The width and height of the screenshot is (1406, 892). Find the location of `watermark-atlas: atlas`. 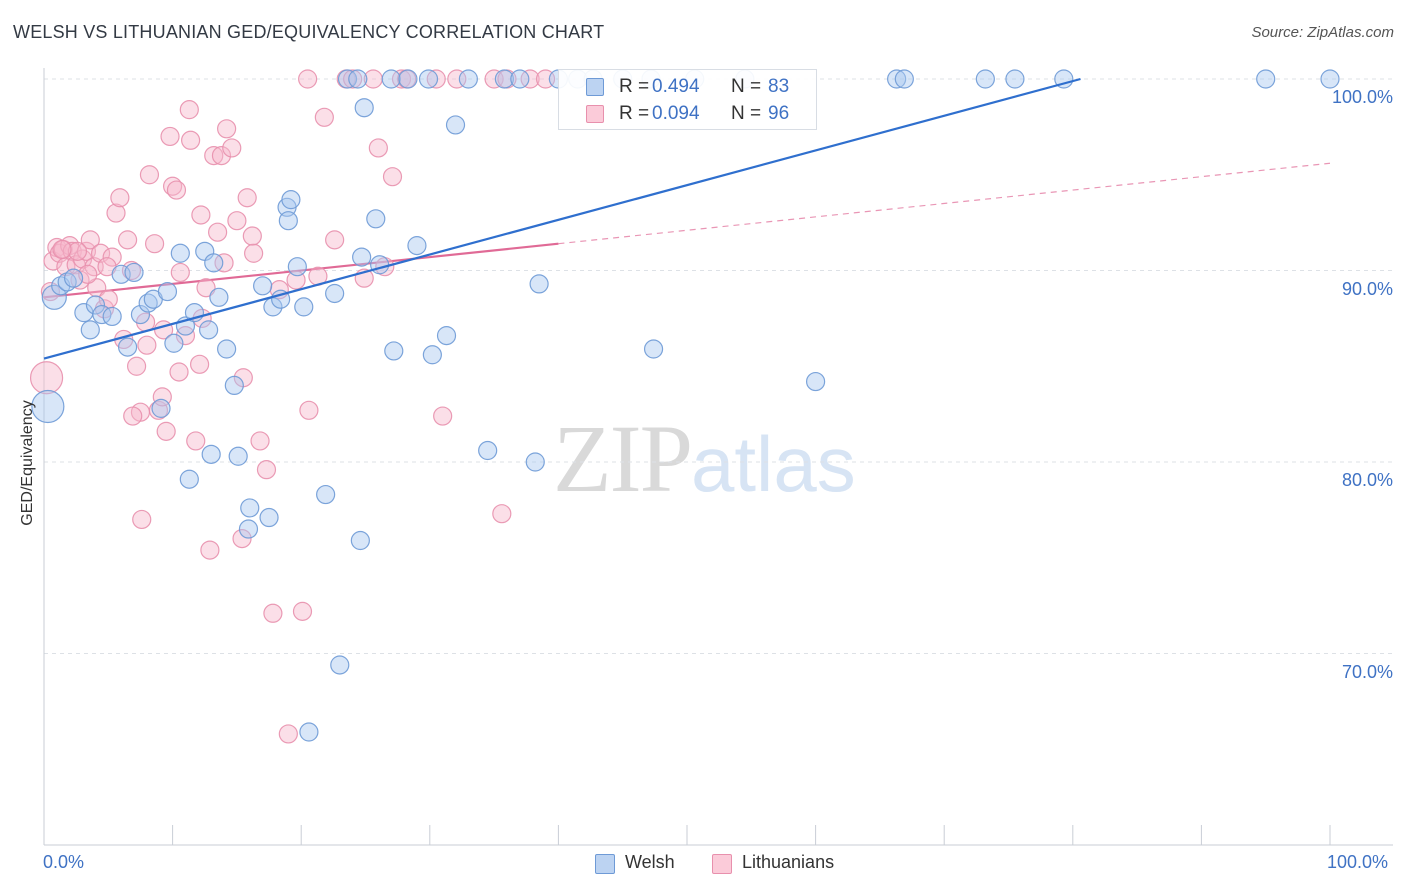

watermark-atlas: atlas is located at coordinates (773, 464).